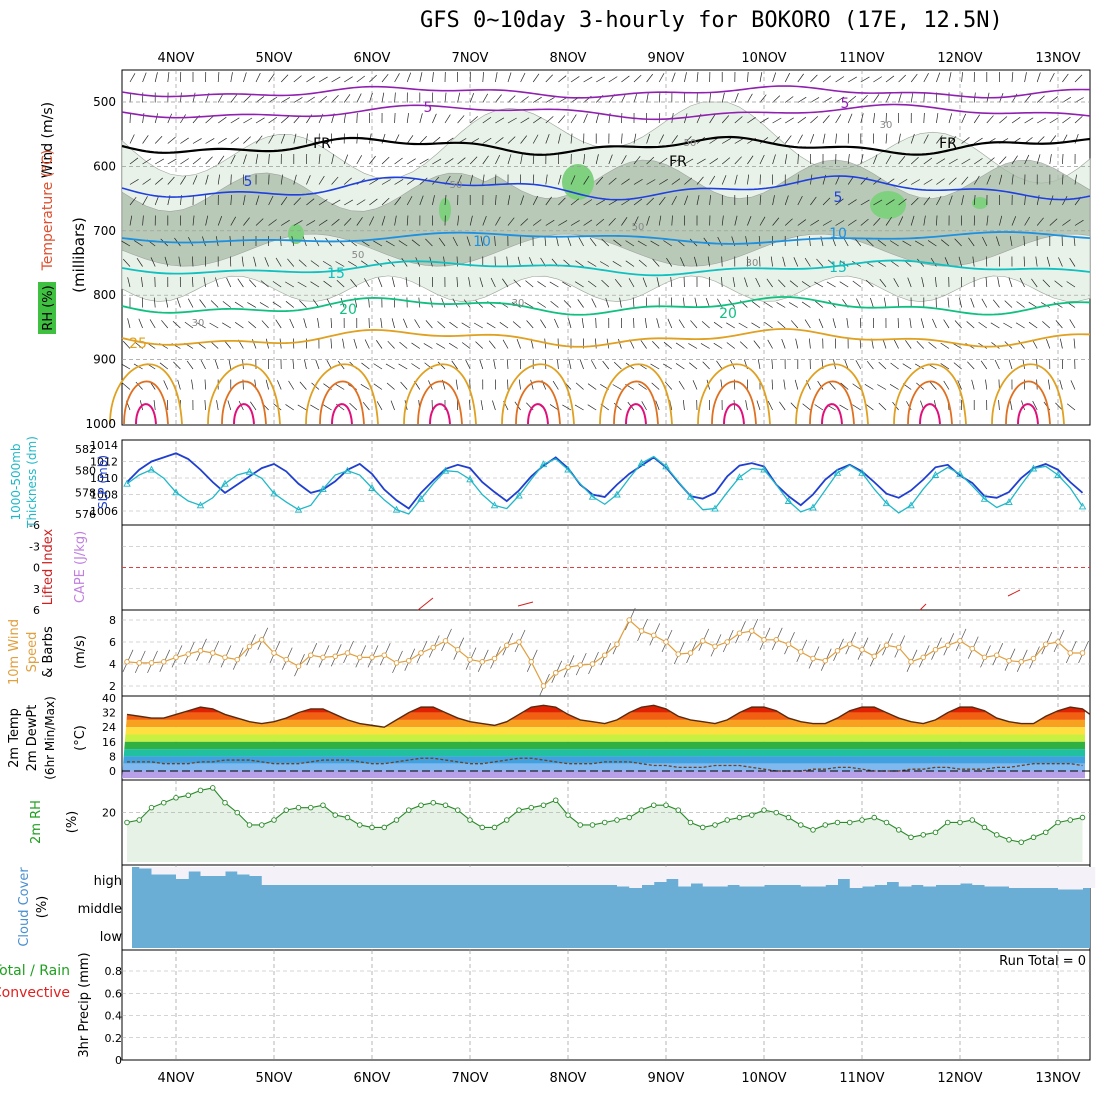 This screenshot has width=1100, height=1100. I want to click on day-label-top: 12NOV, so click(959, 58).